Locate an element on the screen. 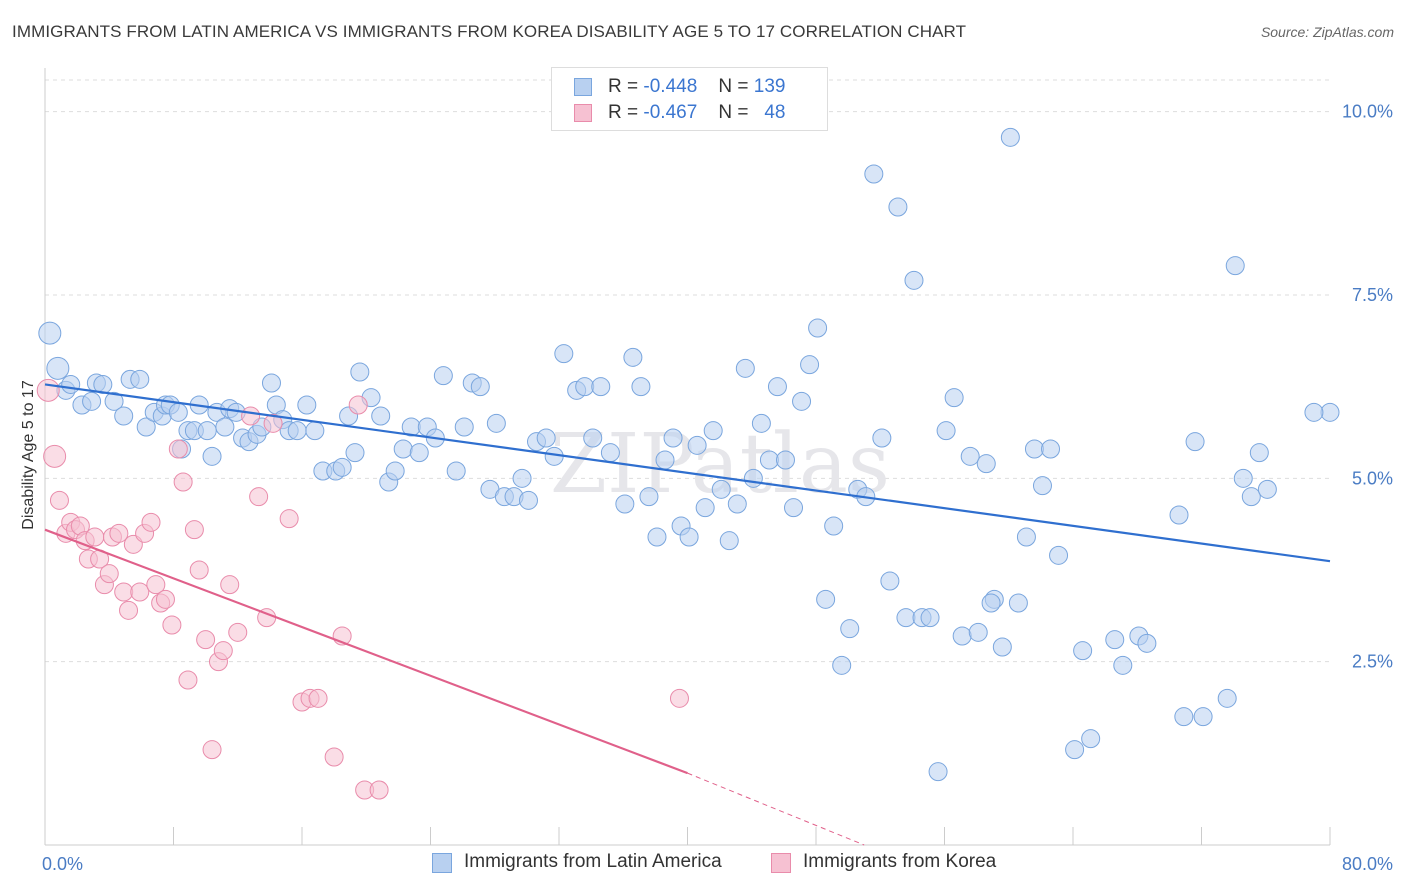 The image size is (1406, 892). legend-n-value: 139 is located at coordinates (769, 86).